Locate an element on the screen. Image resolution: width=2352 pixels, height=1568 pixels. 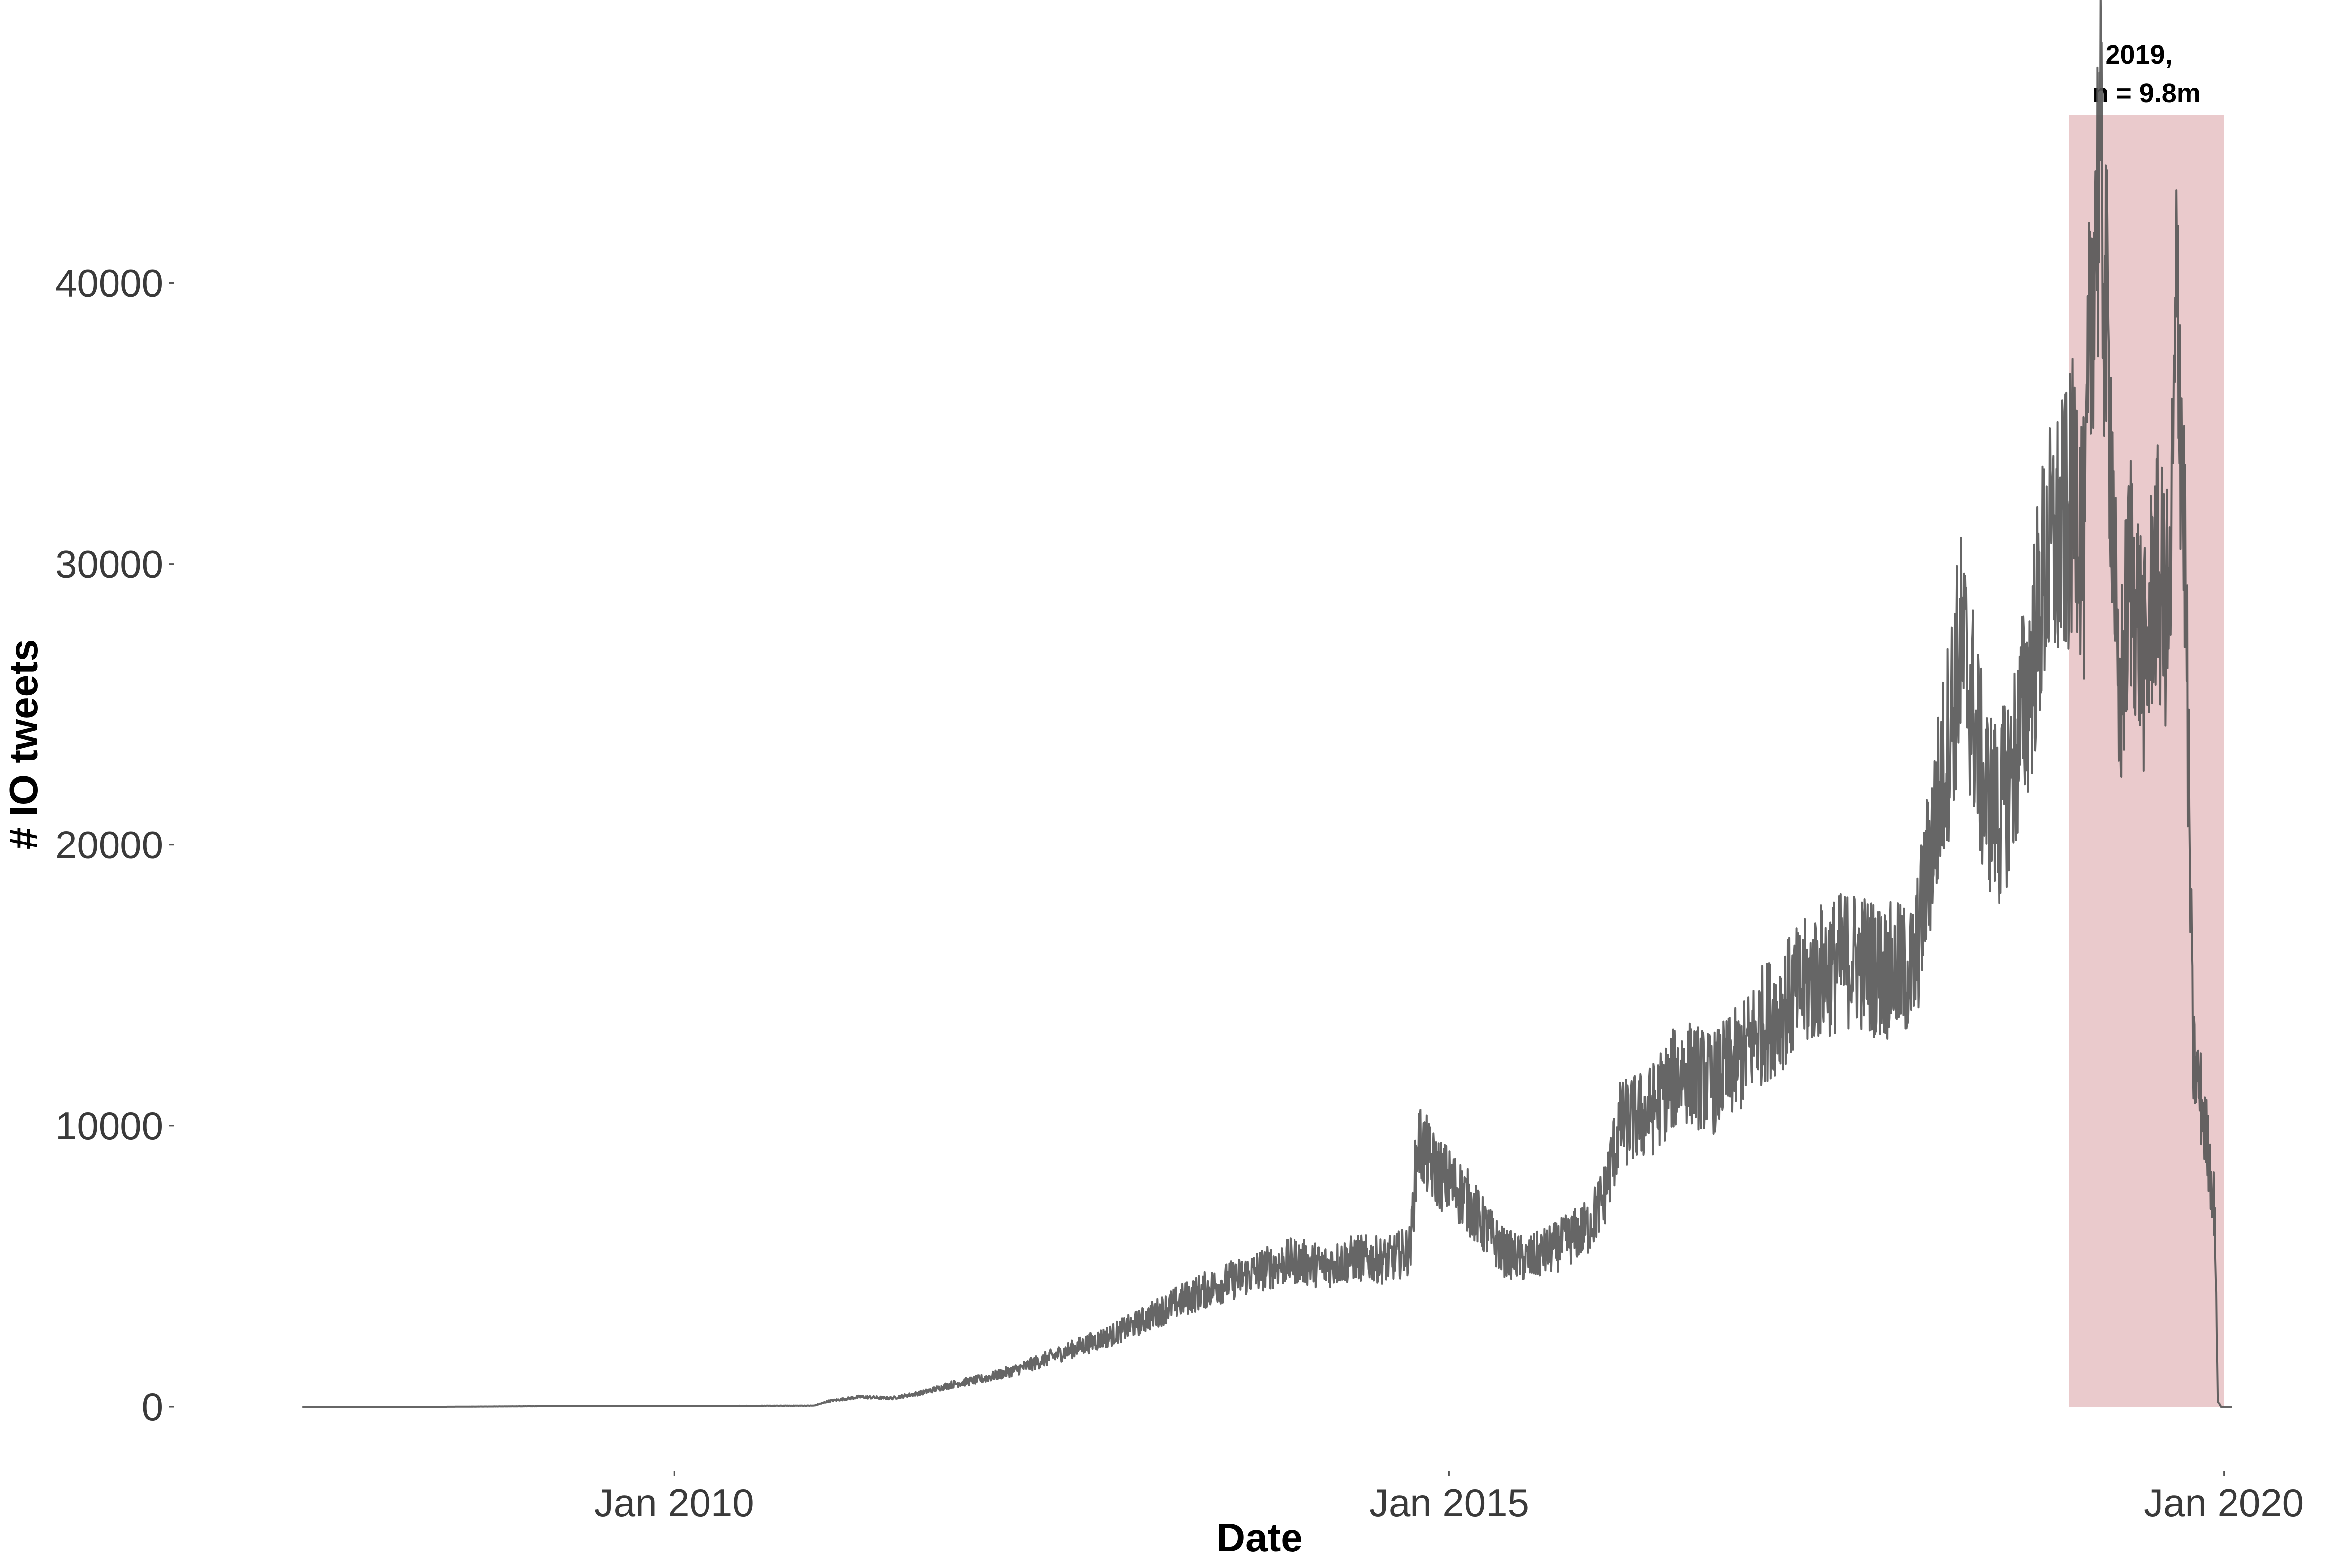
y-tick-label: 40000 is located at coordinates (109, 283).